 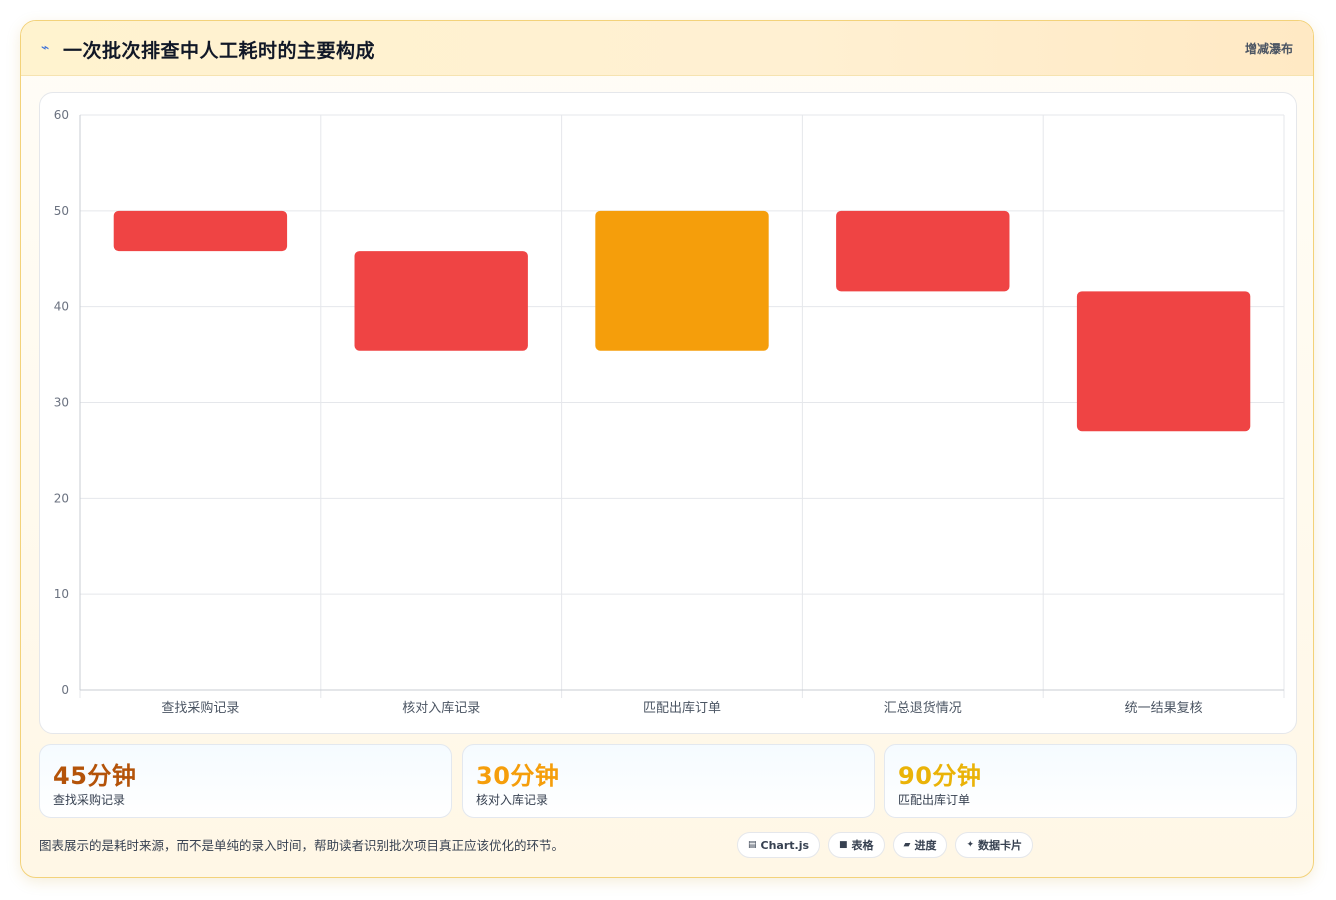 What do you see at coordinates (923, 708) in the screenshot?
I see `x-tick-label: 汇总退货情况` at bounding box center [923, 708].